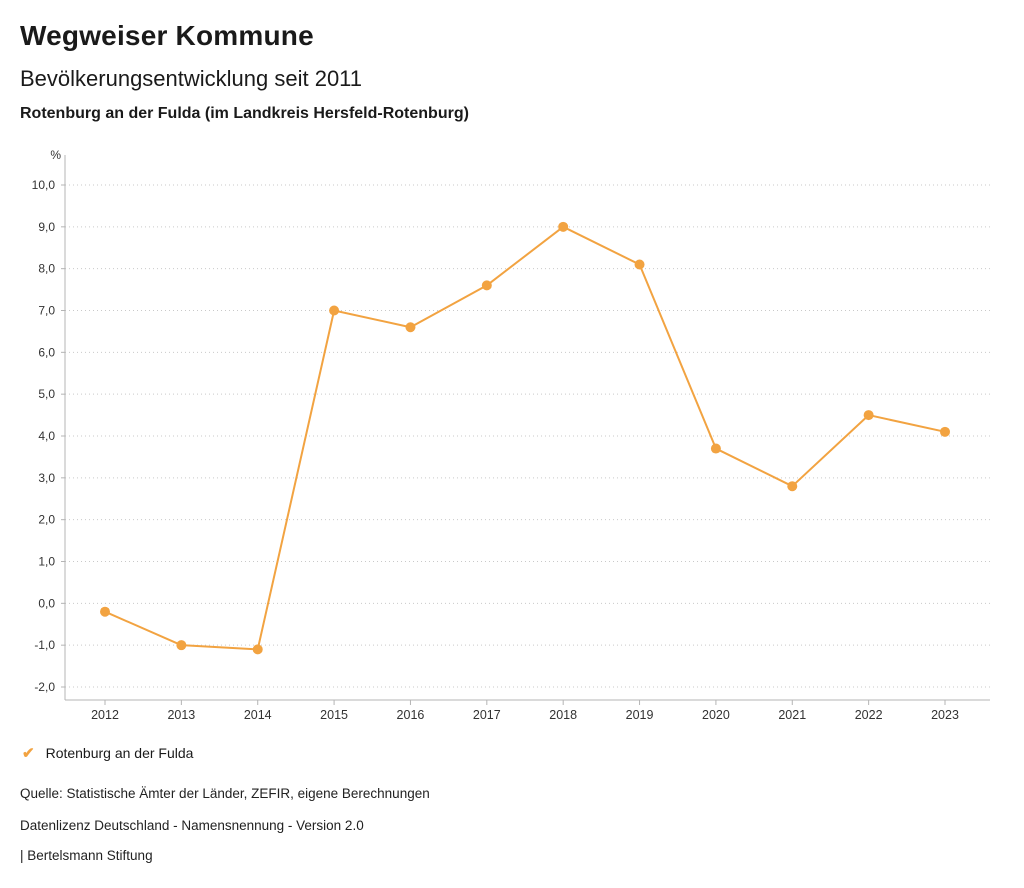 The image size is (1024, 888). Describe the element at coordinates (119, 753) in the screenshot. I see `legend-item-label: Rotenburg an der Fulda` at that location.